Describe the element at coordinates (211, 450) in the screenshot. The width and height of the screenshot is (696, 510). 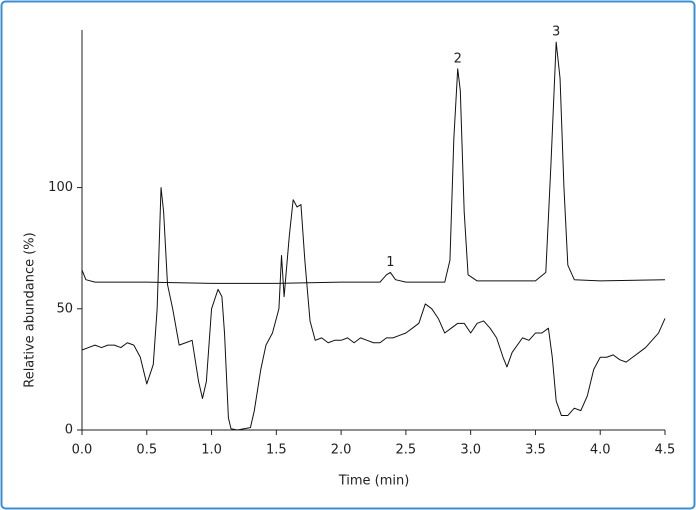
I see `x-tick-label: 1.0` at that location.